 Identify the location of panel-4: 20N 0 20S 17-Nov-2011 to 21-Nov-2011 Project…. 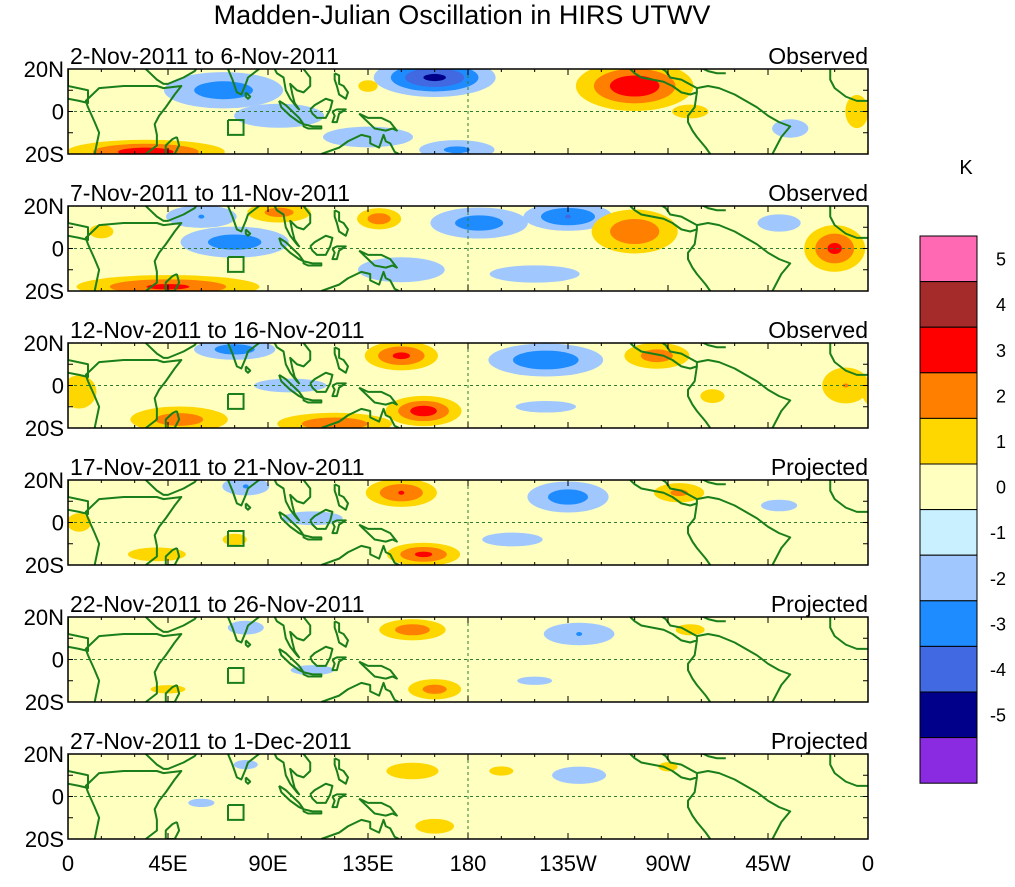
(446, 516).